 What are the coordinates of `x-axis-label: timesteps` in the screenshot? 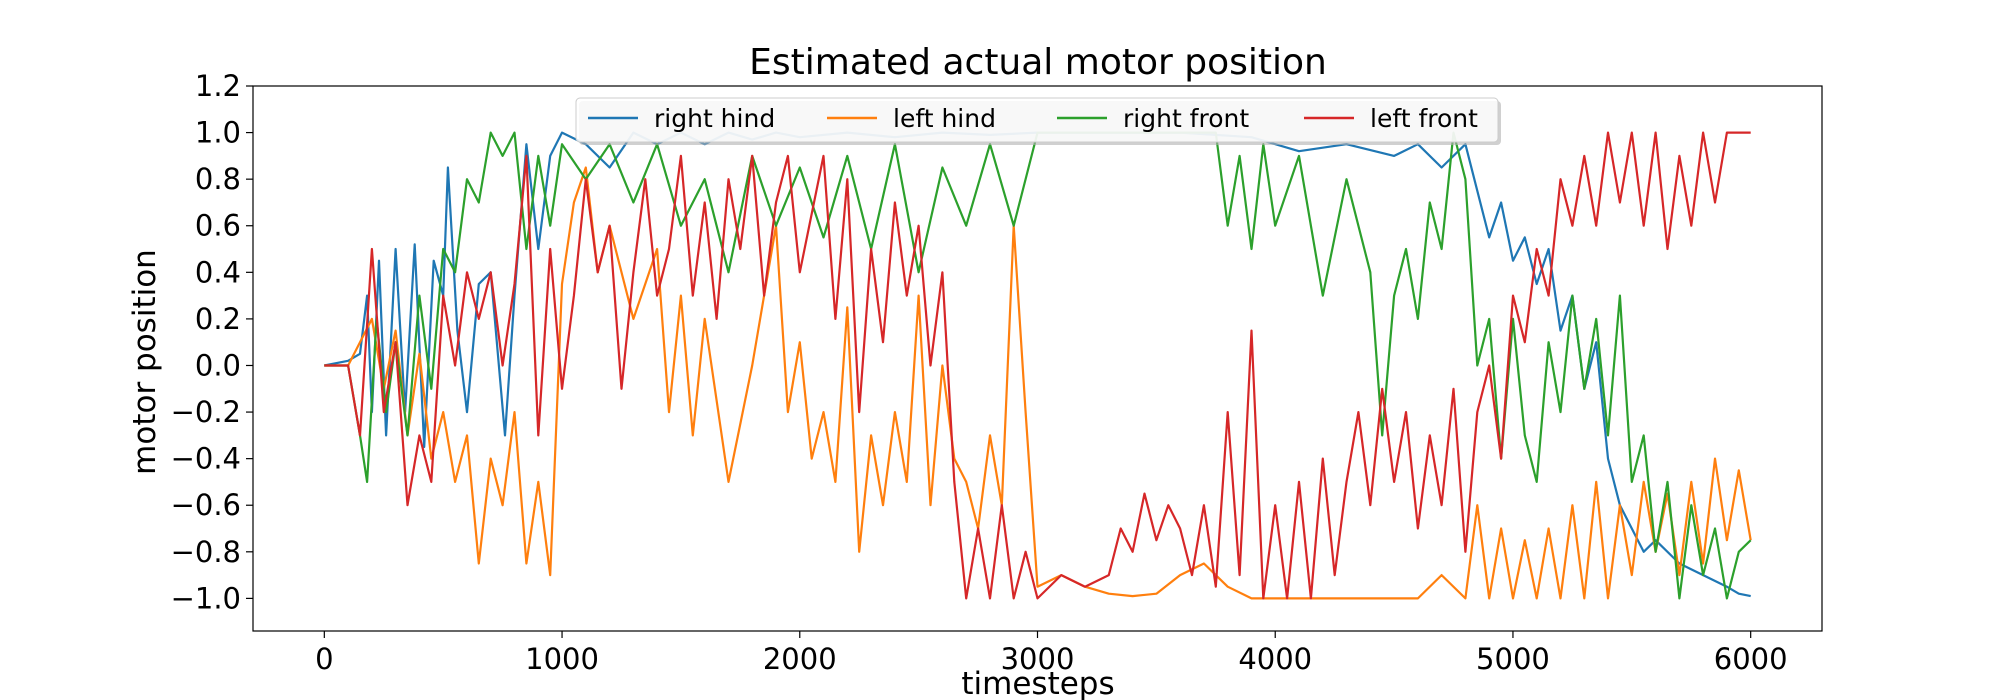 It's located at (1037, 683).